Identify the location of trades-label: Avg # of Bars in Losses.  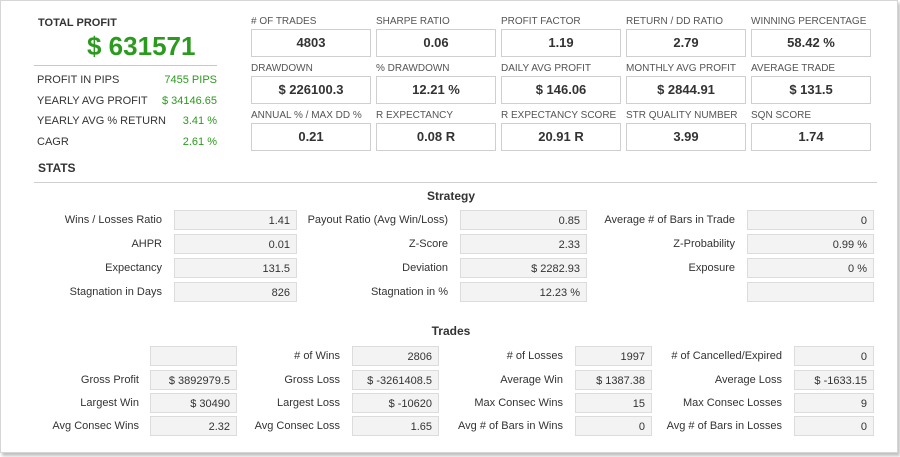
(724, 426).